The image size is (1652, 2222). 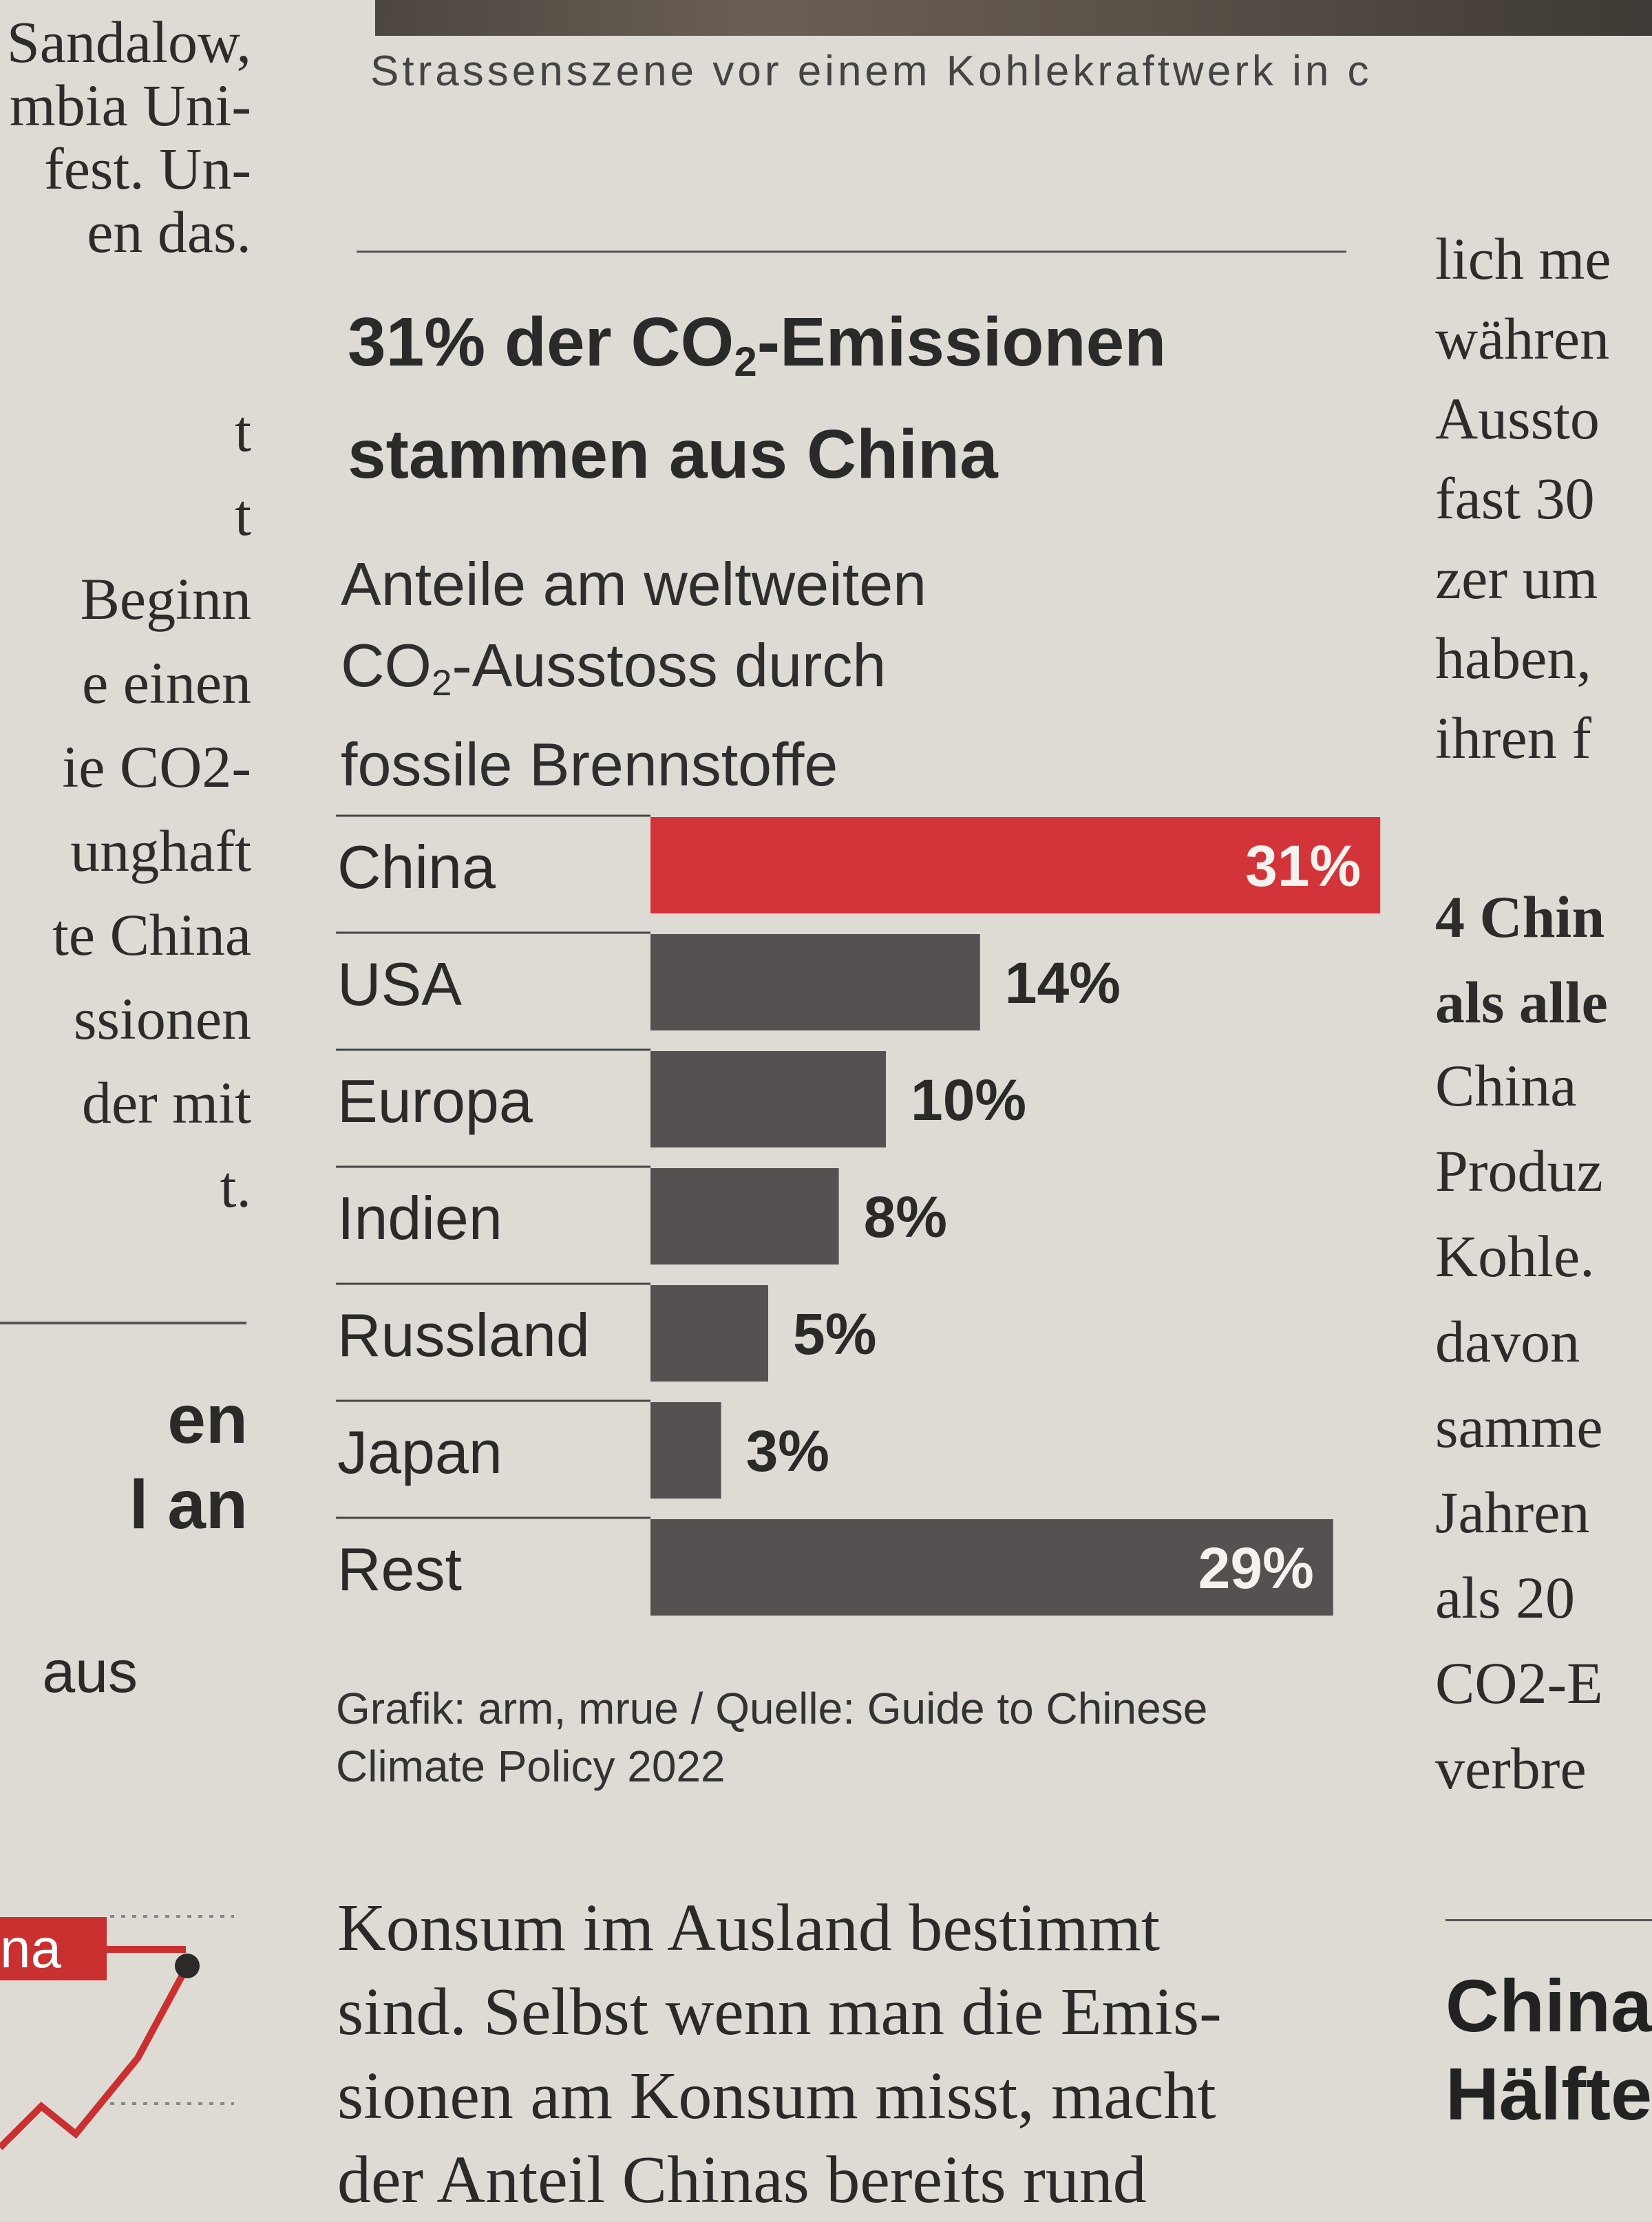 I want to click on left-heading-line: l an, so click(x=189, y=1504).